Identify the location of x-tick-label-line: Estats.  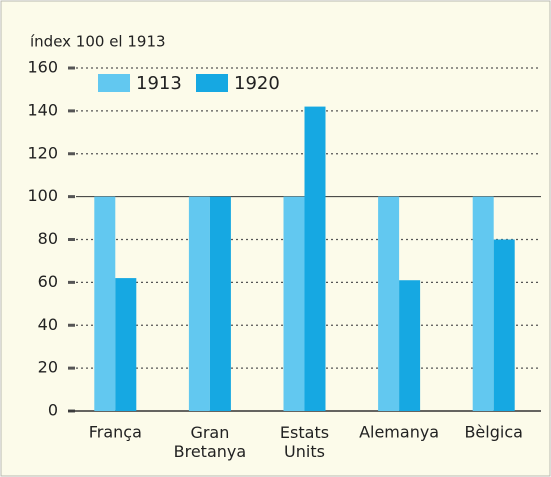
(304, 432).